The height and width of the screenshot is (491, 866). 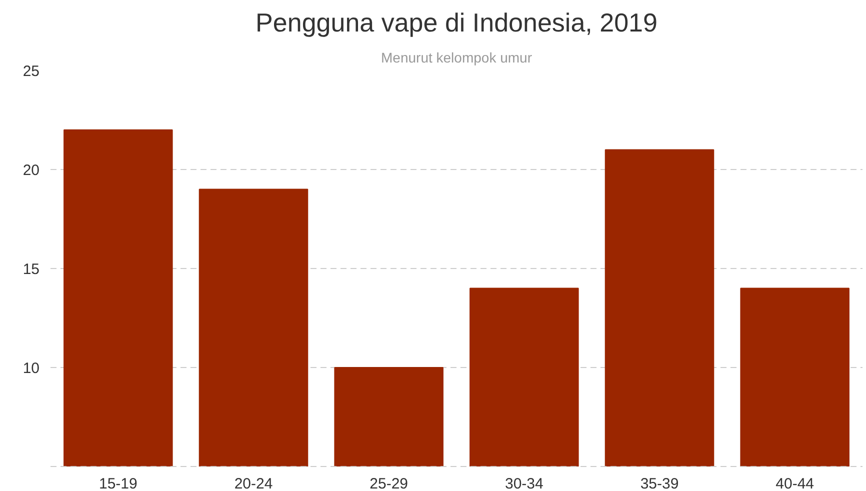 I want to click on chart-title: Pengguna vape di Indonesia, 2019, so click(x=457, y=23).